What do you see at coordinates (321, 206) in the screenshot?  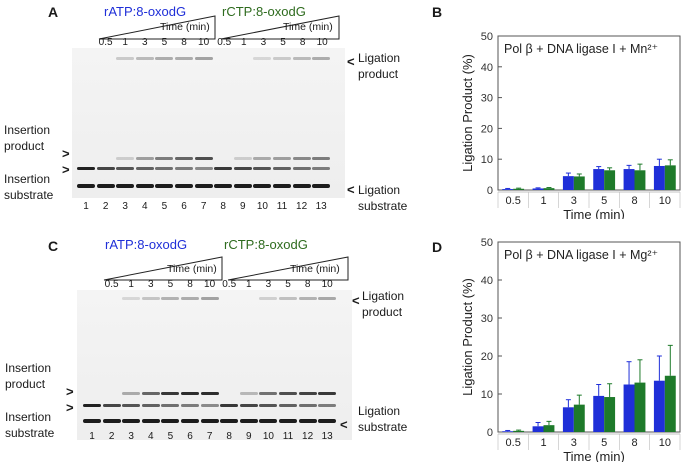 I see `lane-number: 13` at bounding box center [321, 206].